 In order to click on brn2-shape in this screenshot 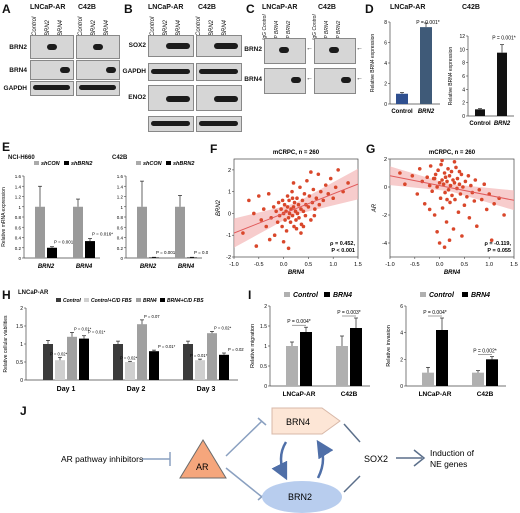, I will do `click(302, 497)`.